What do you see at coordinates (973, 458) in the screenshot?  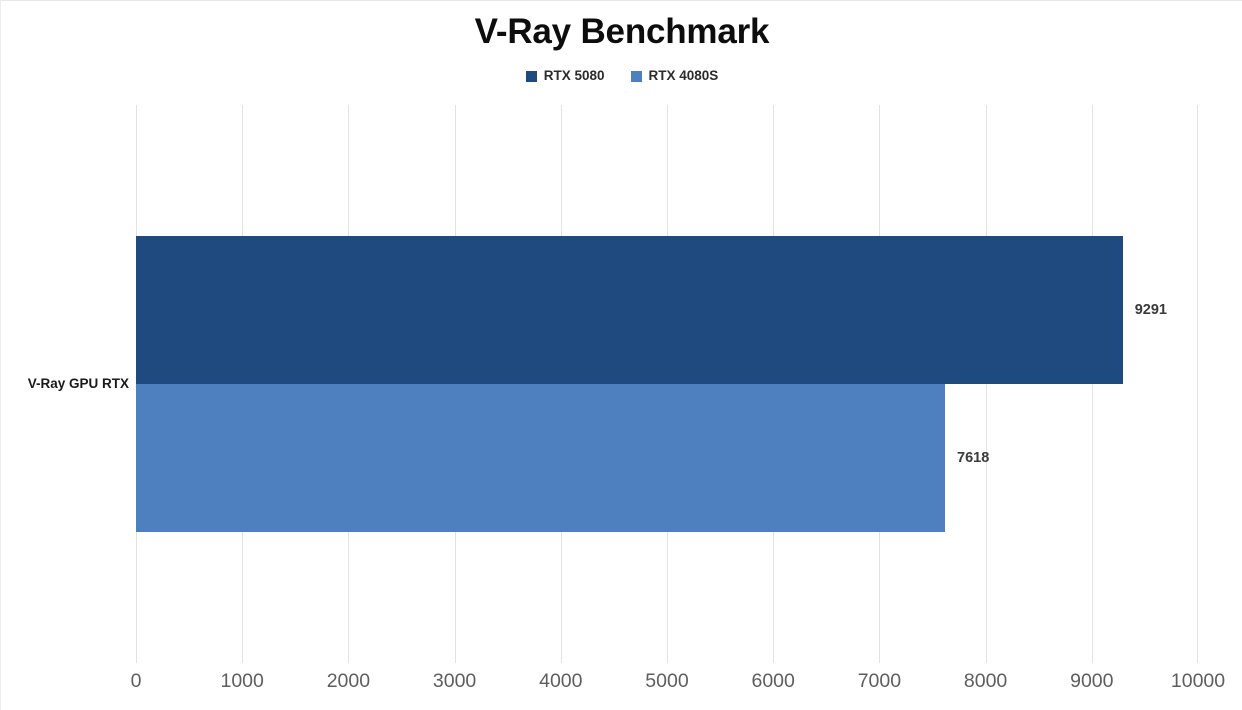 I see `bar-value-label-1: 7618` at bounding box center [973, 458].